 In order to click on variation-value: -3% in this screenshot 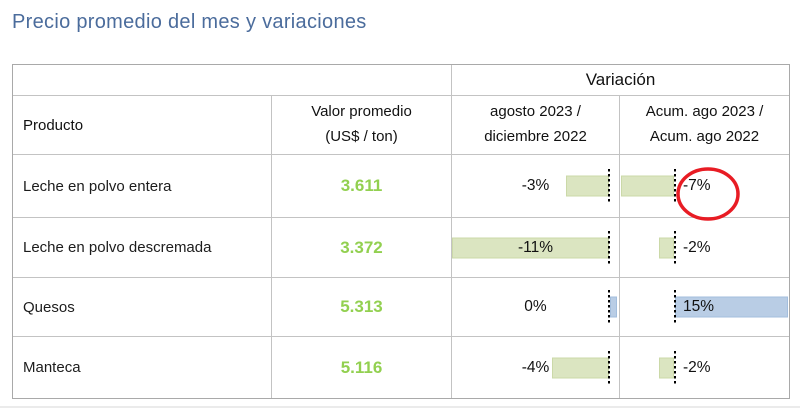, I will do `click(535, 185)`.